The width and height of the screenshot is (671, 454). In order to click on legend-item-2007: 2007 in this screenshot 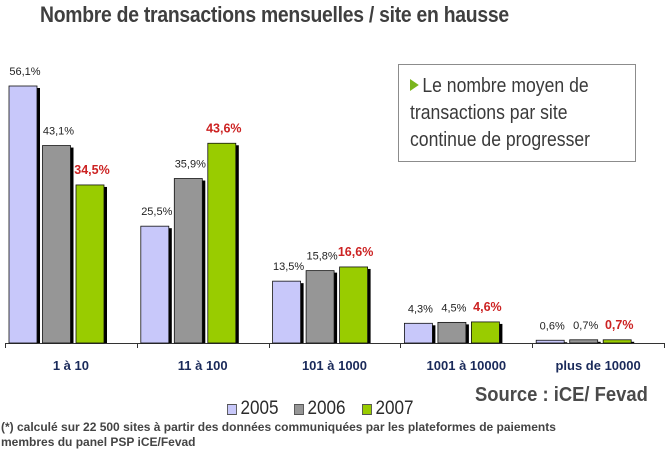, I will do `click(387, 409)`.